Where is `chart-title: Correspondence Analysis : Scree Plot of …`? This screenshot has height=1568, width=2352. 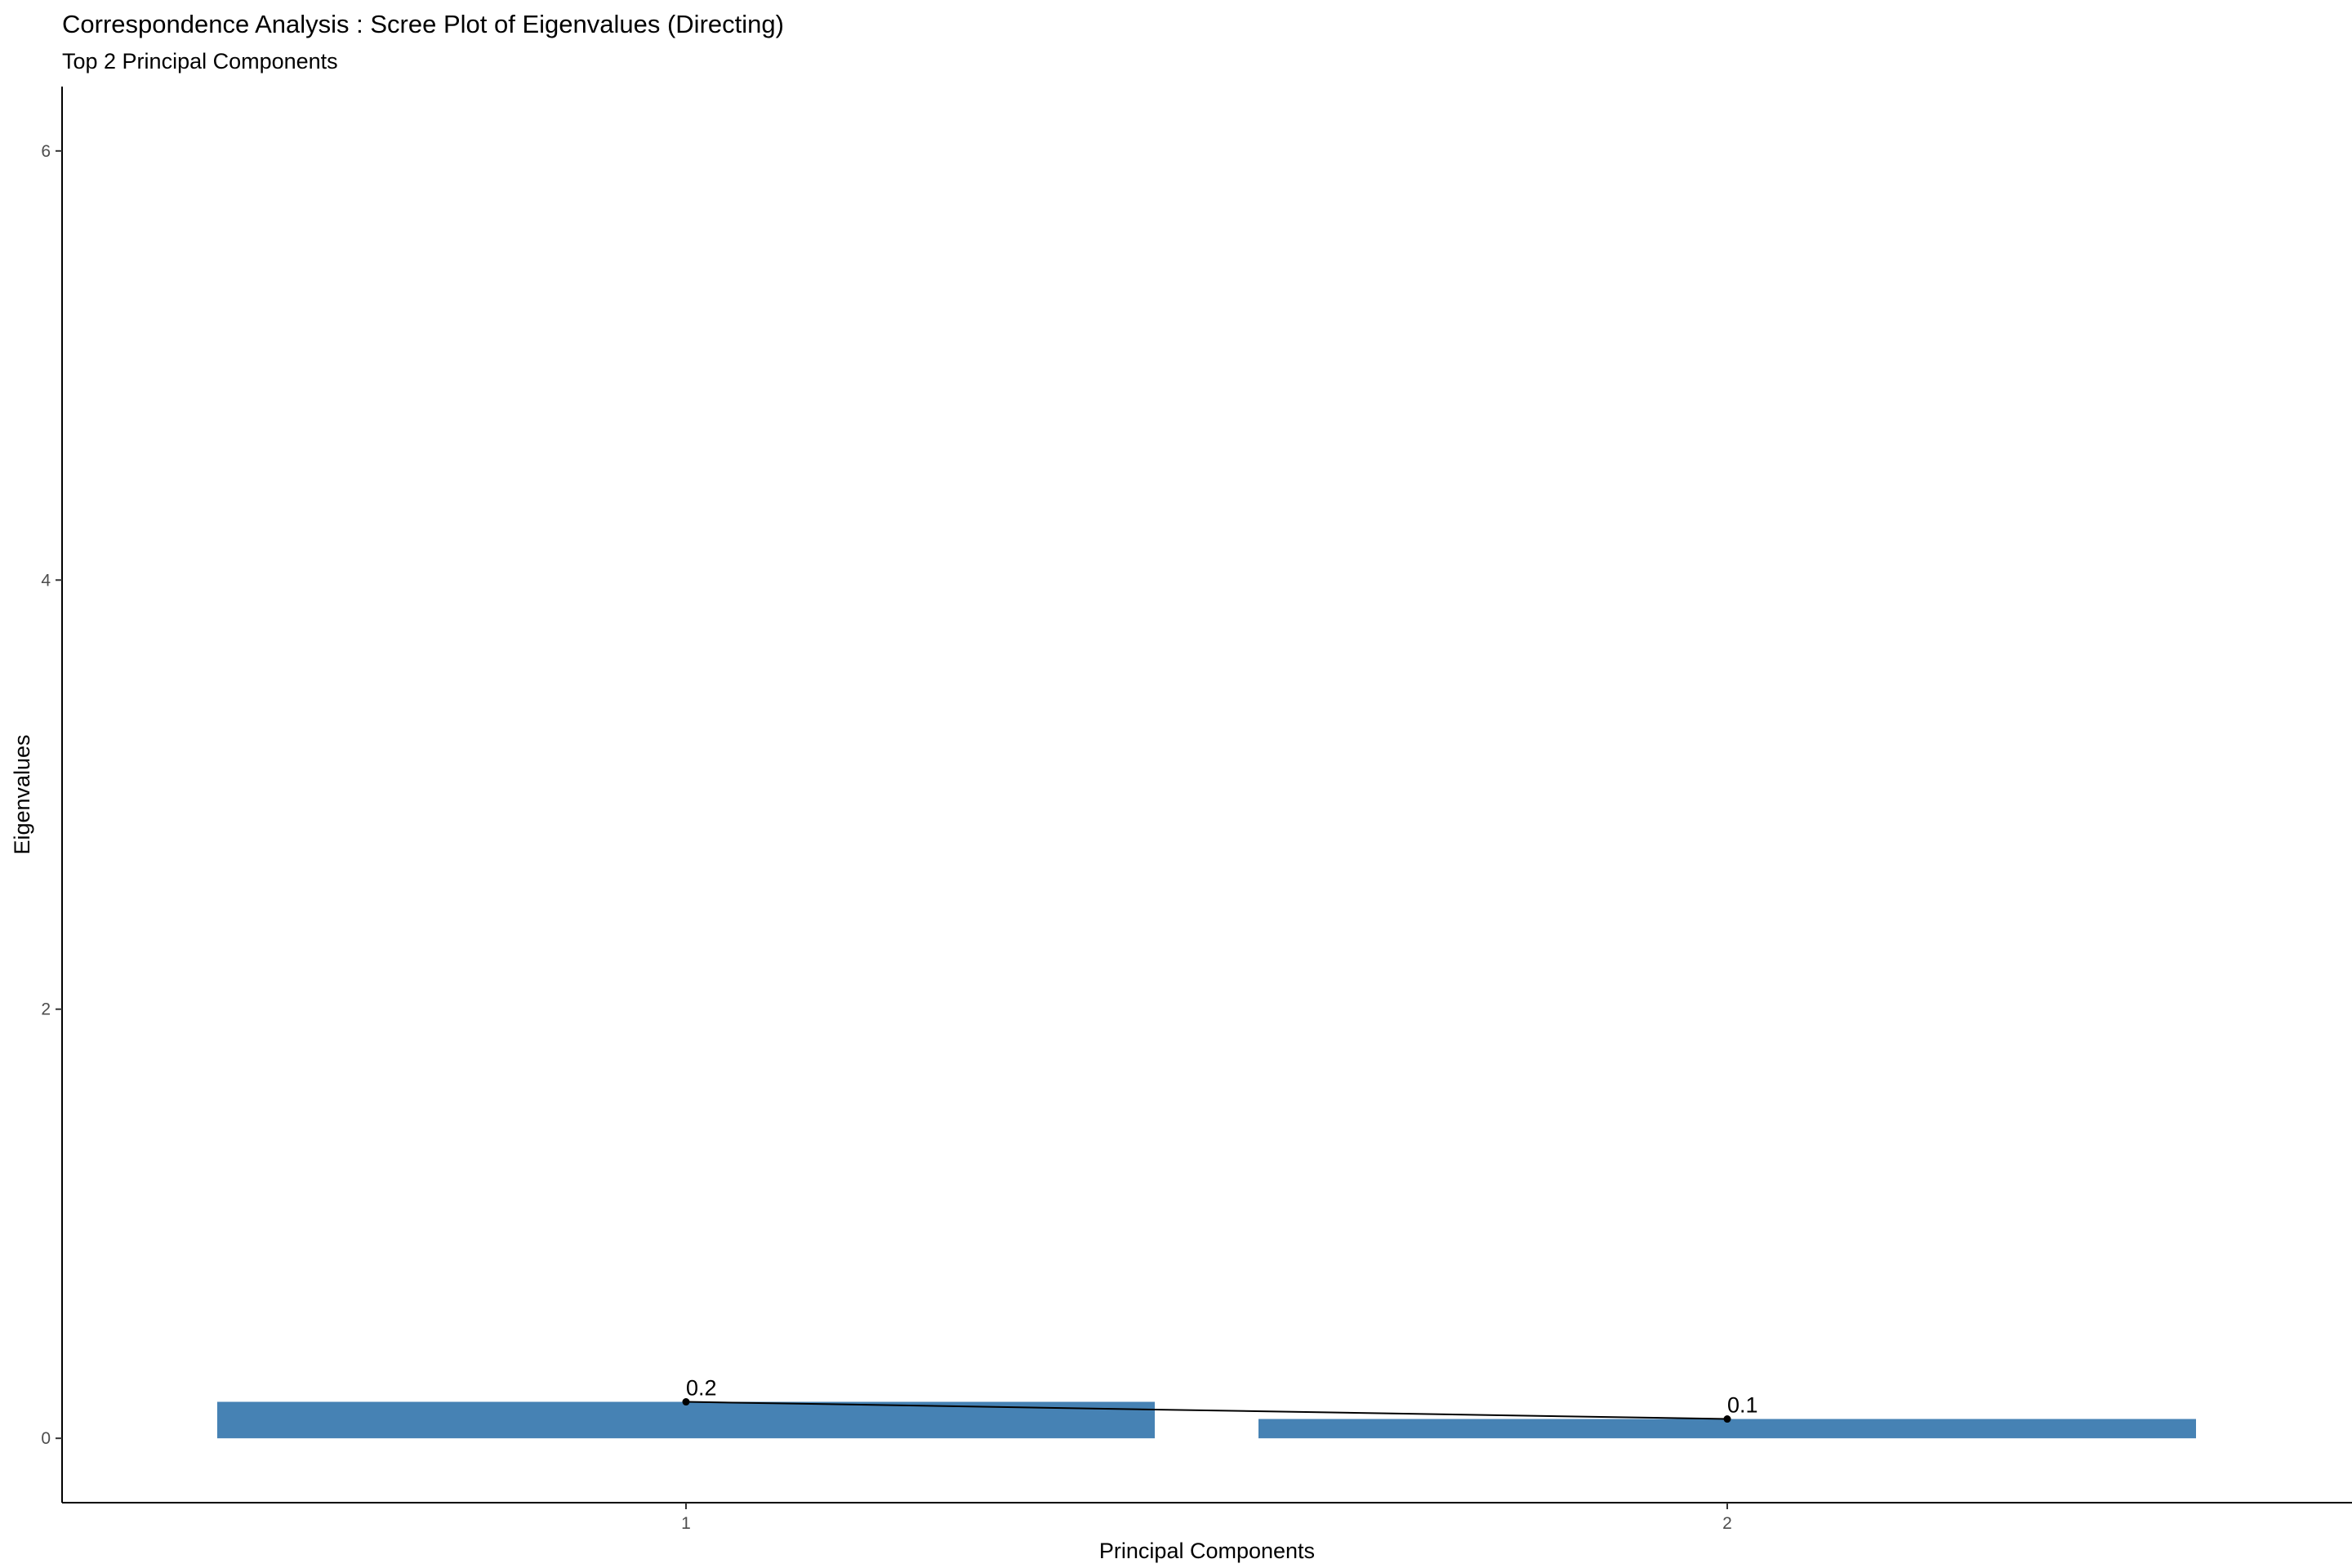
chart-title: Correspondence Analysis : Scree Plot of … is located at coordinates (423, 24).